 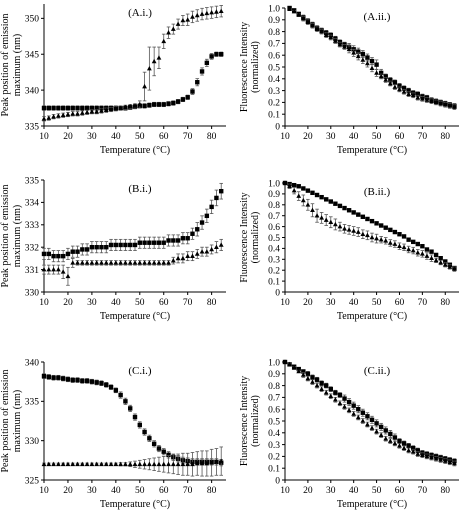 What do you see at coordinates (274, 399) in the screenshot?
I see `y-tick-label: 0.7` at bounding box center [274, 399].